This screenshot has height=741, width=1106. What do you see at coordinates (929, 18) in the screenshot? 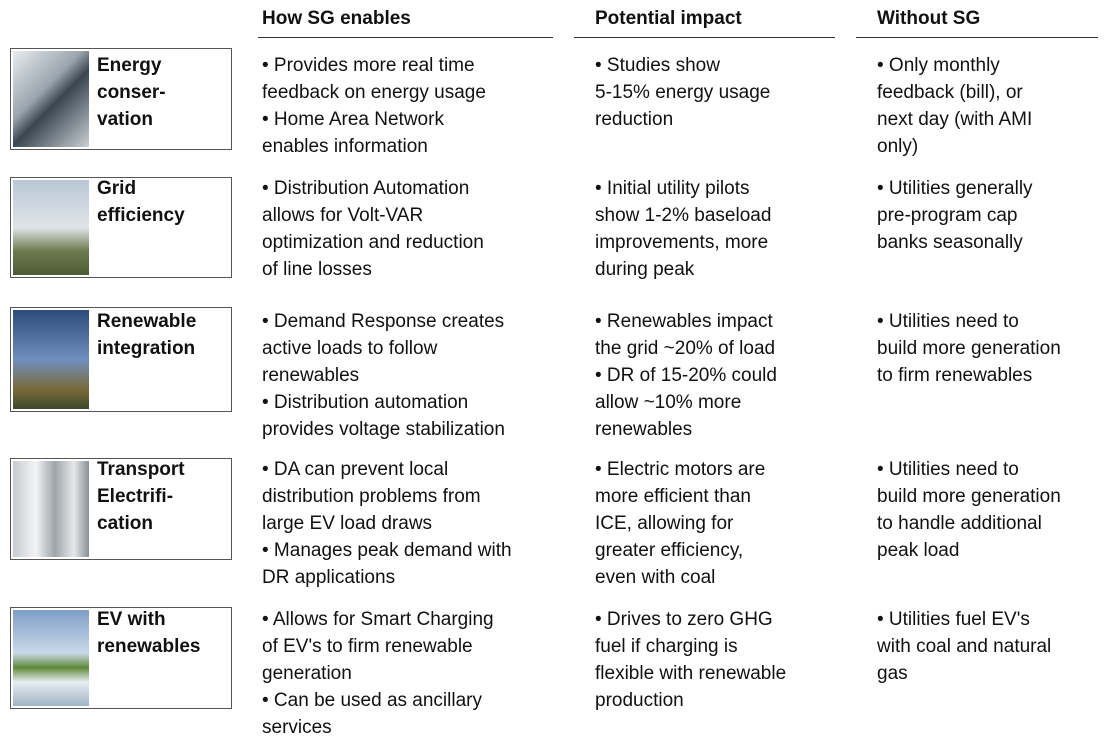
I see `column-header: Without SG` at bounding box center [929, 18].